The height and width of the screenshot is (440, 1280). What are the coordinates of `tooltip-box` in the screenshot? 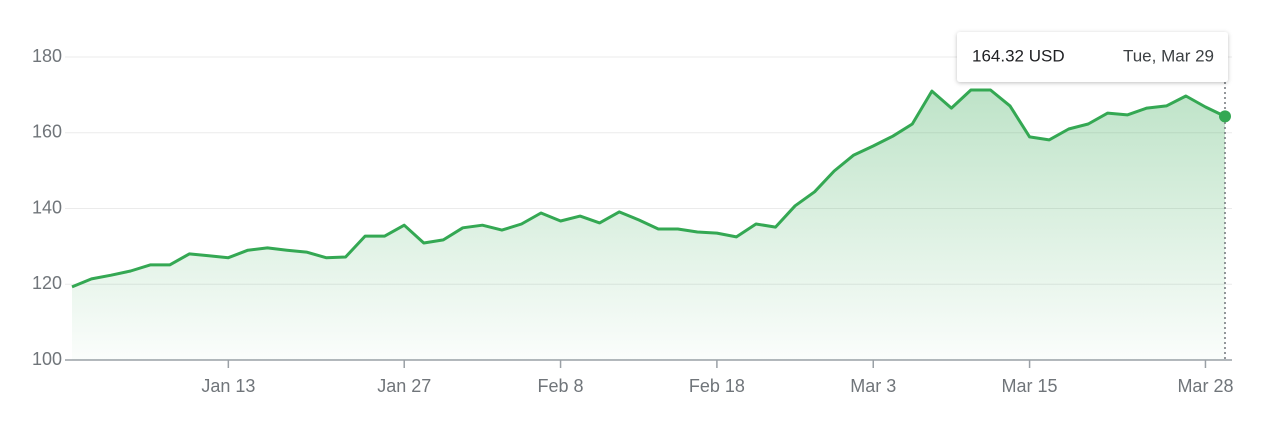 It's located at (1092, 57).